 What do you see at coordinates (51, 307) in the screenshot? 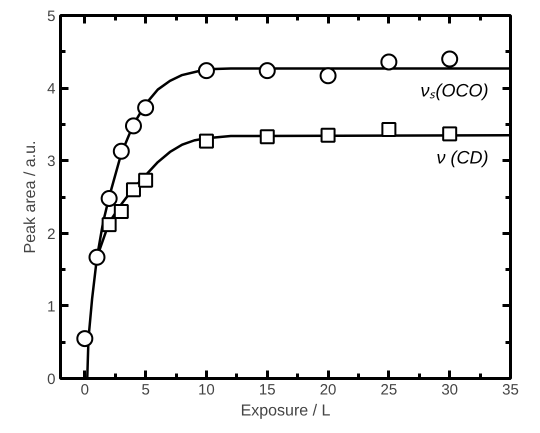
I see `y-tick-label: 1` at bounding box center [51, 307].